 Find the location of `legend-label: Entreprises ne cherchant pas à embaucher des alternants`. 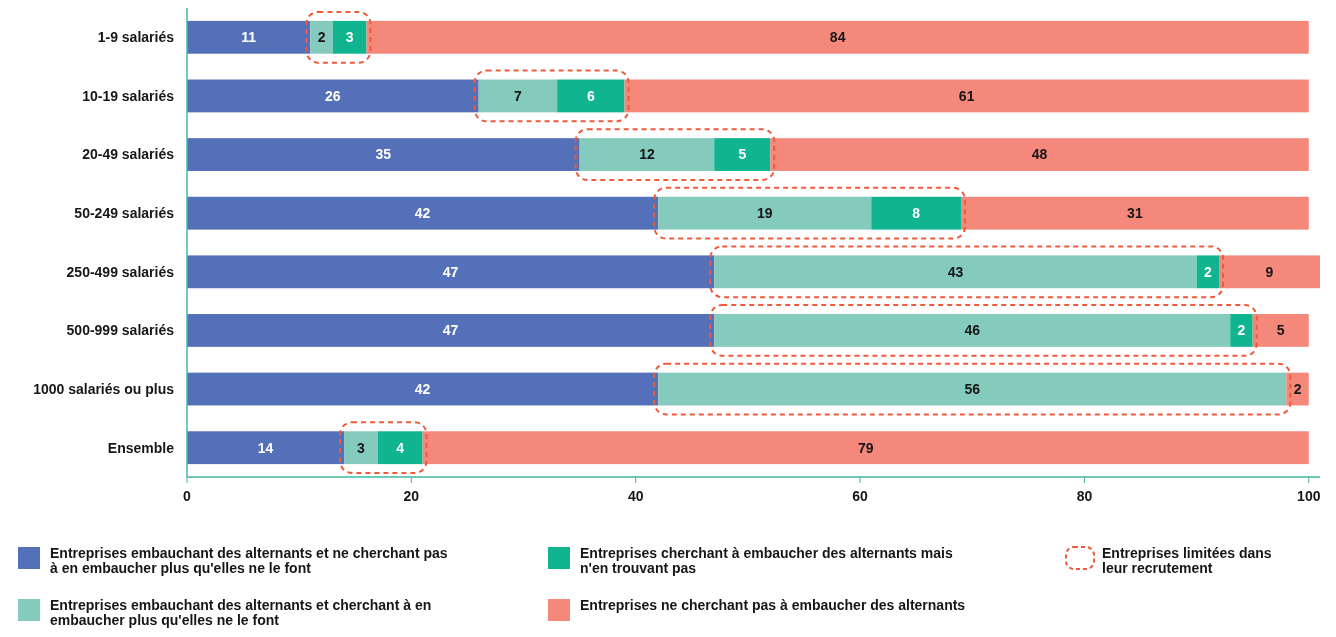

legend-label: Entreprises ne cherchant pas à embaucher des alternants is located at coordinates (773, 605).